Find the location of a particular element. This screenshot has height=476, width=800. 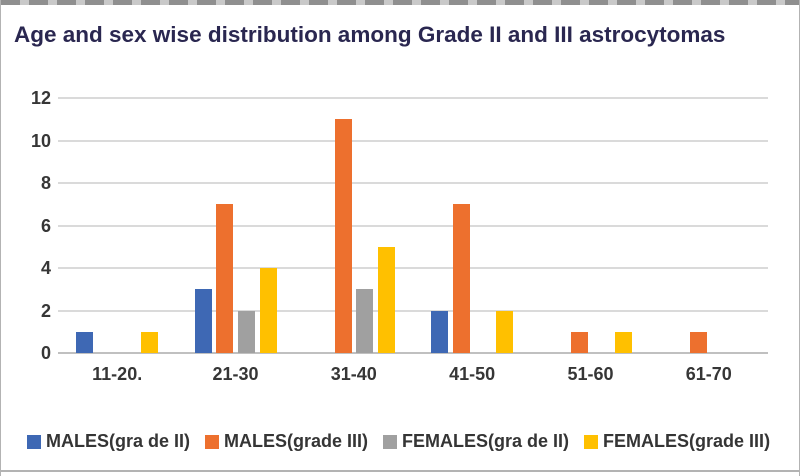

legend-label: FEMALES(gra de II) is located at coordinates (486, 441).